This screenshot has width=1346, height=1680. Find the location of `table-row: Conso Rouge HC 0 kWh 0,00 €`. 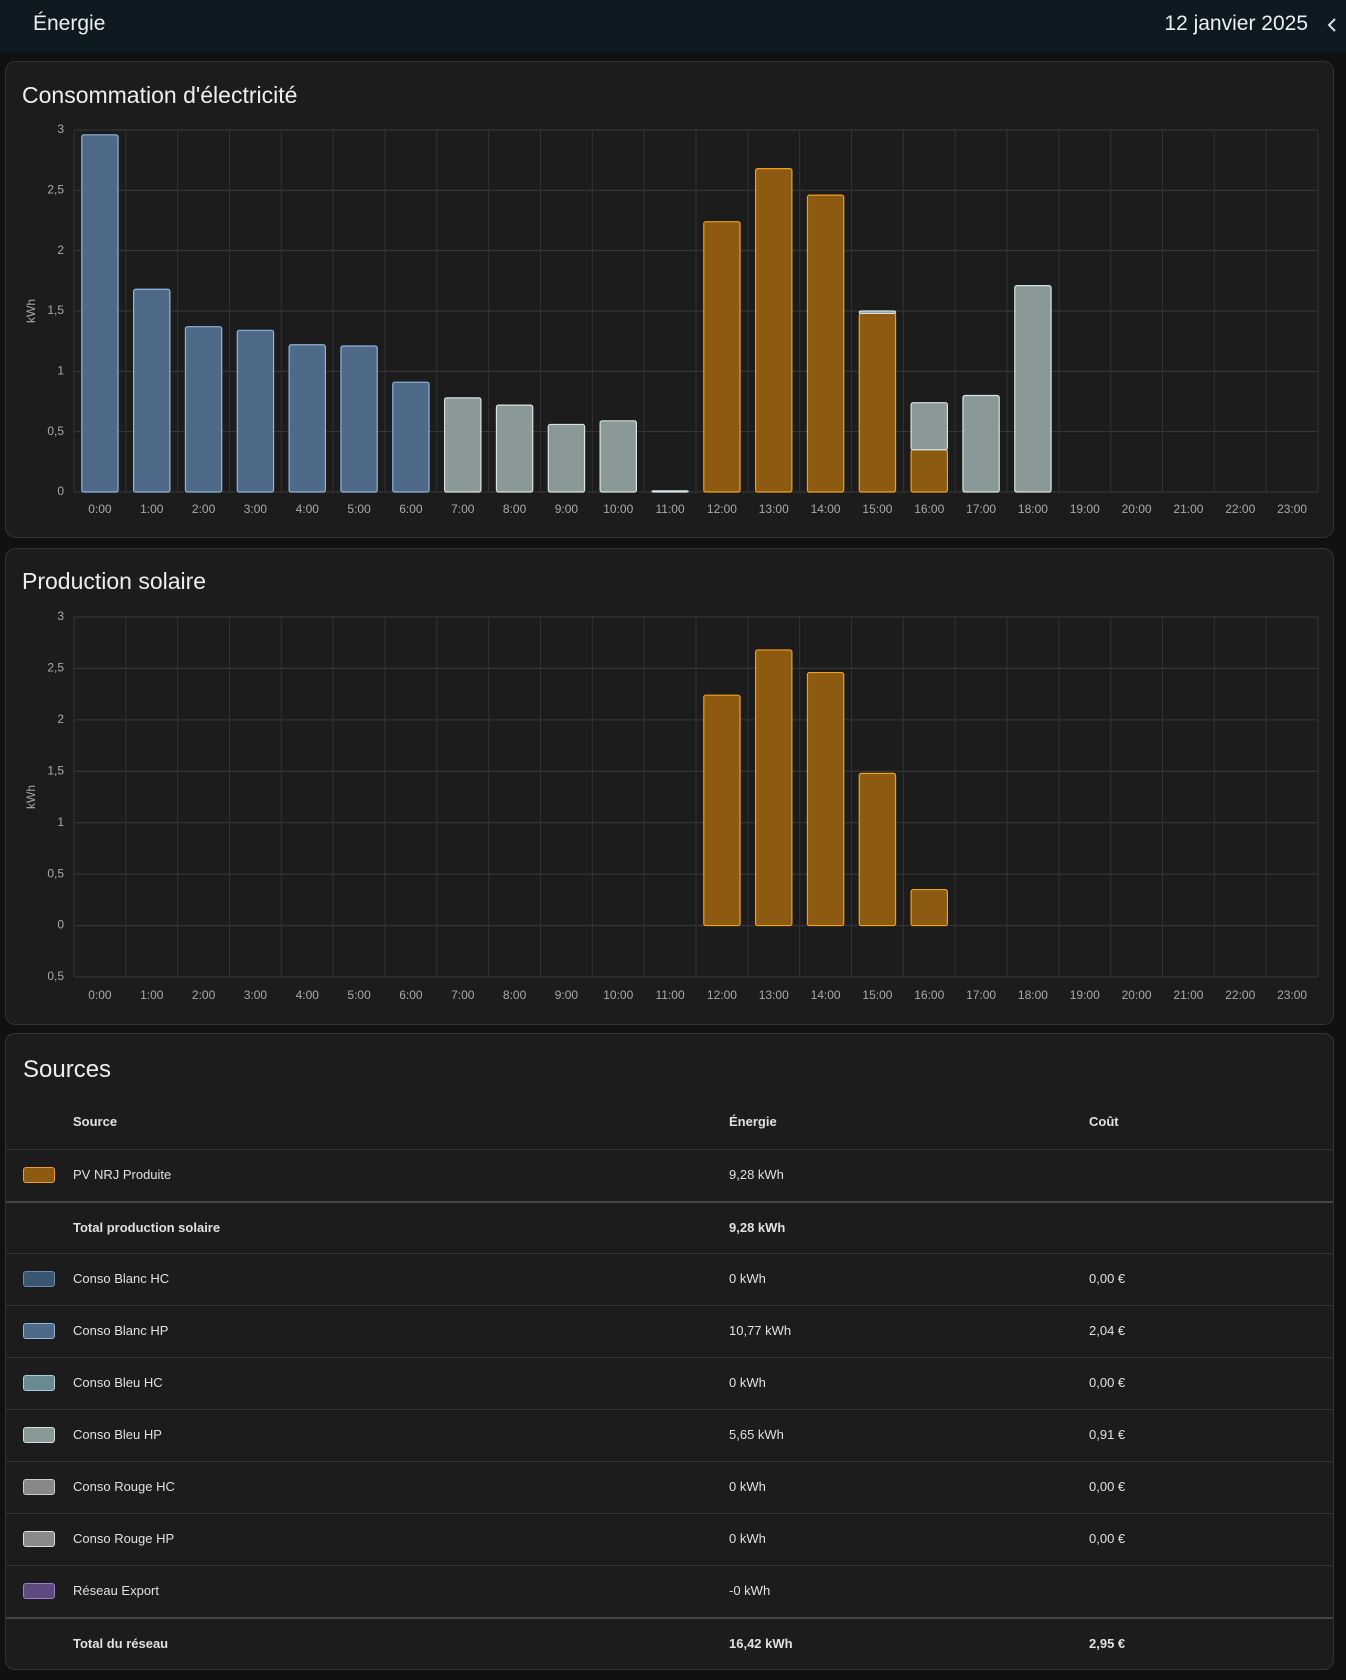

table-row: Conso Rouge HC 0 kWh 0,00 € is located at coordinates (669, 1487).